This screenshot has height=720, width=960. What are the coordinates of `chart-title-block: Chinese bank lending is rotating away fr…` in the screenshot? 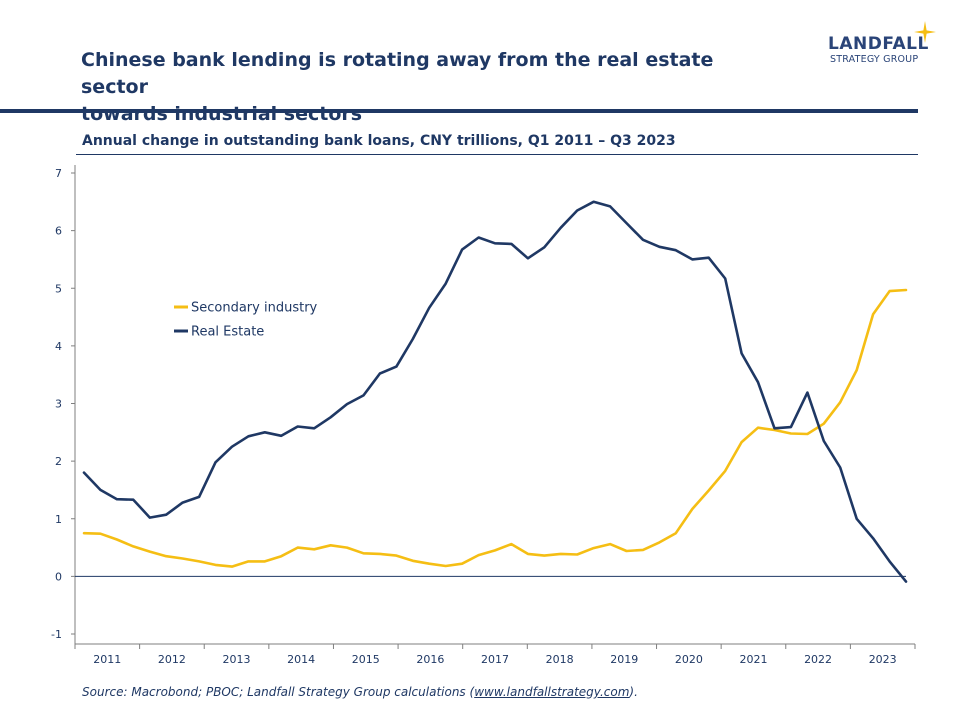 It's located at (431, 87).